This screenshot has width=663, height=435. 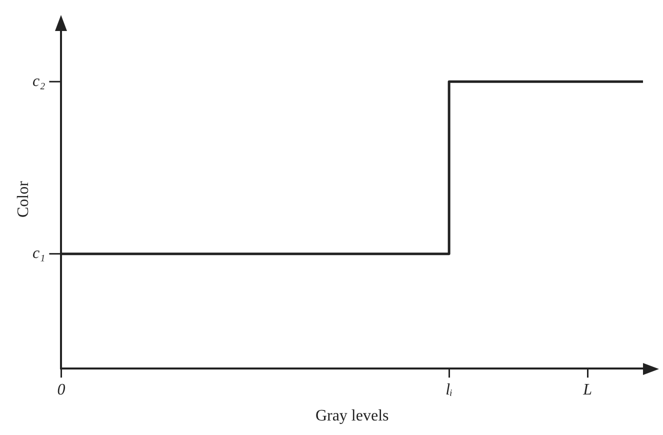 What do you see at coordinates (61, 389) in the screenshot?
I see `x-tick-label: 0` at bounding box center [61, 389].